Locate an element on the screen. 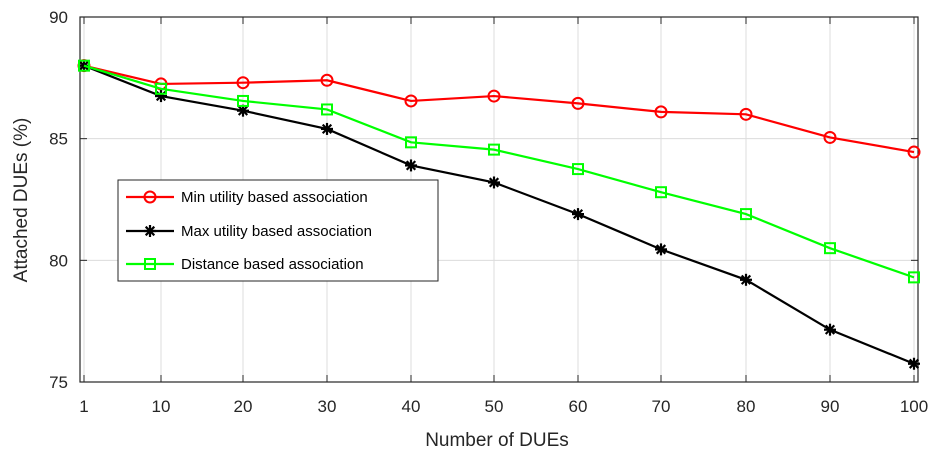 This screenshot has height=457, width=934. x-tick-label: 30 is located at coordinates (327, 406).